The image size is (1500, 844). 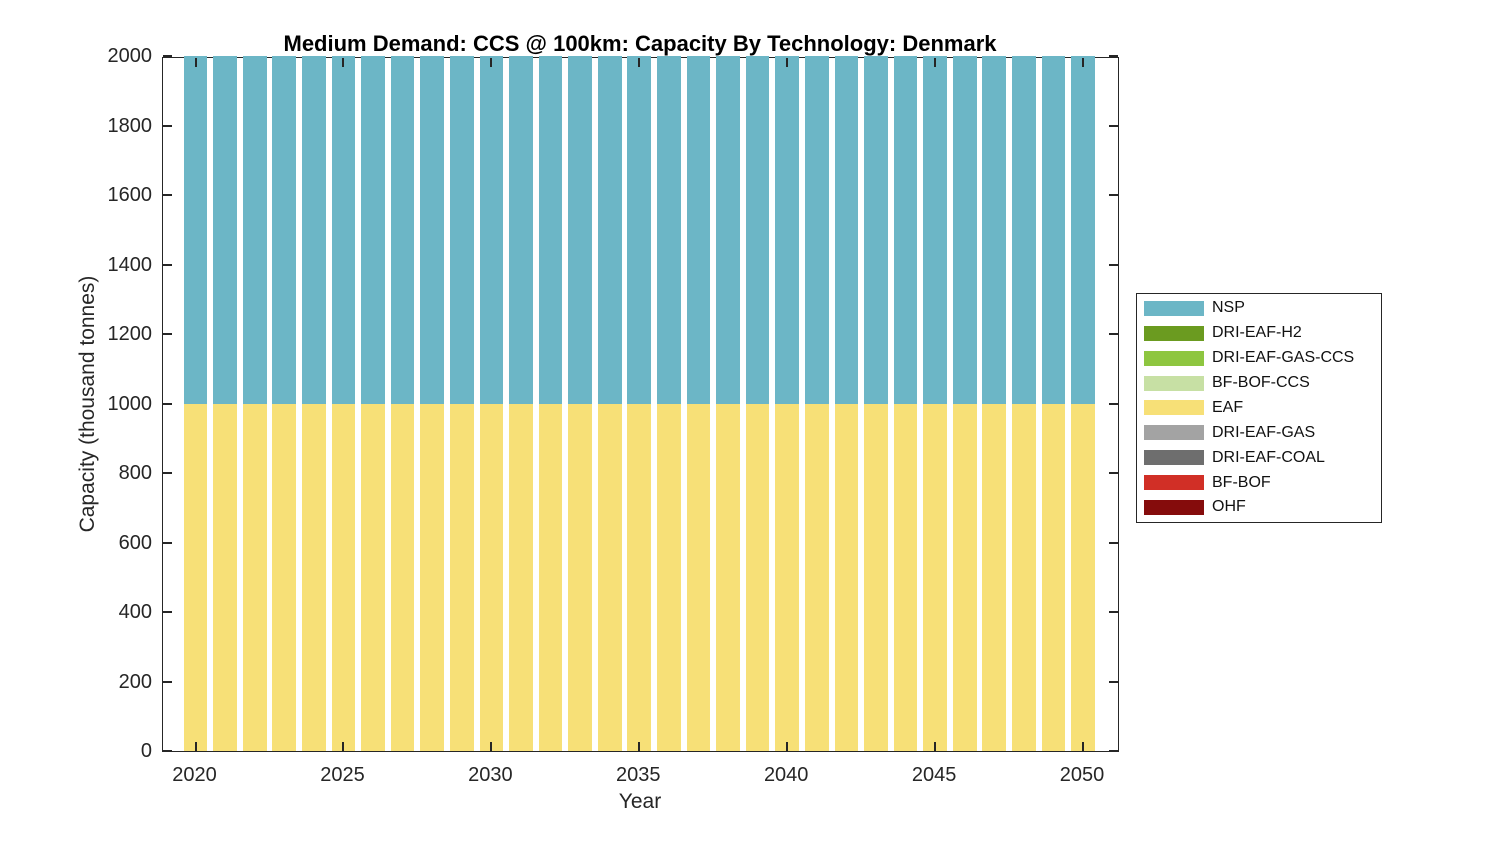 What do you see at coordinates (638, 775) in the screenshot?
I see `x-tick-label: 2035` at bounding box center [638, 775].